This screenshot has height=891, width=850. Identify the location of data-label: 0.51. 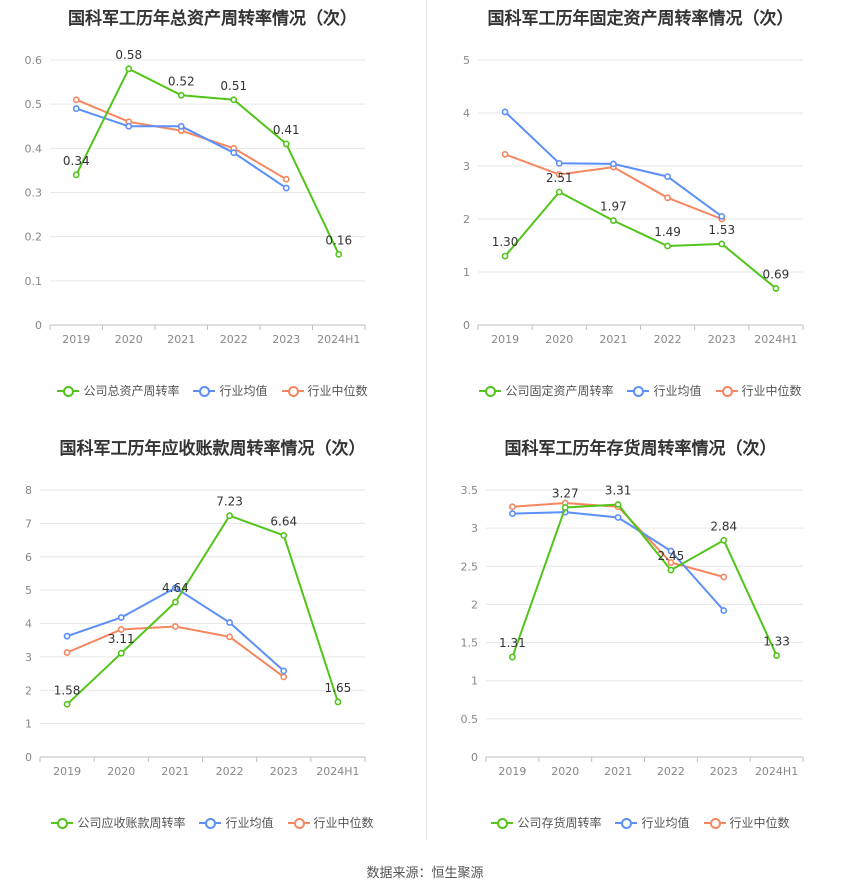
(233, 86).